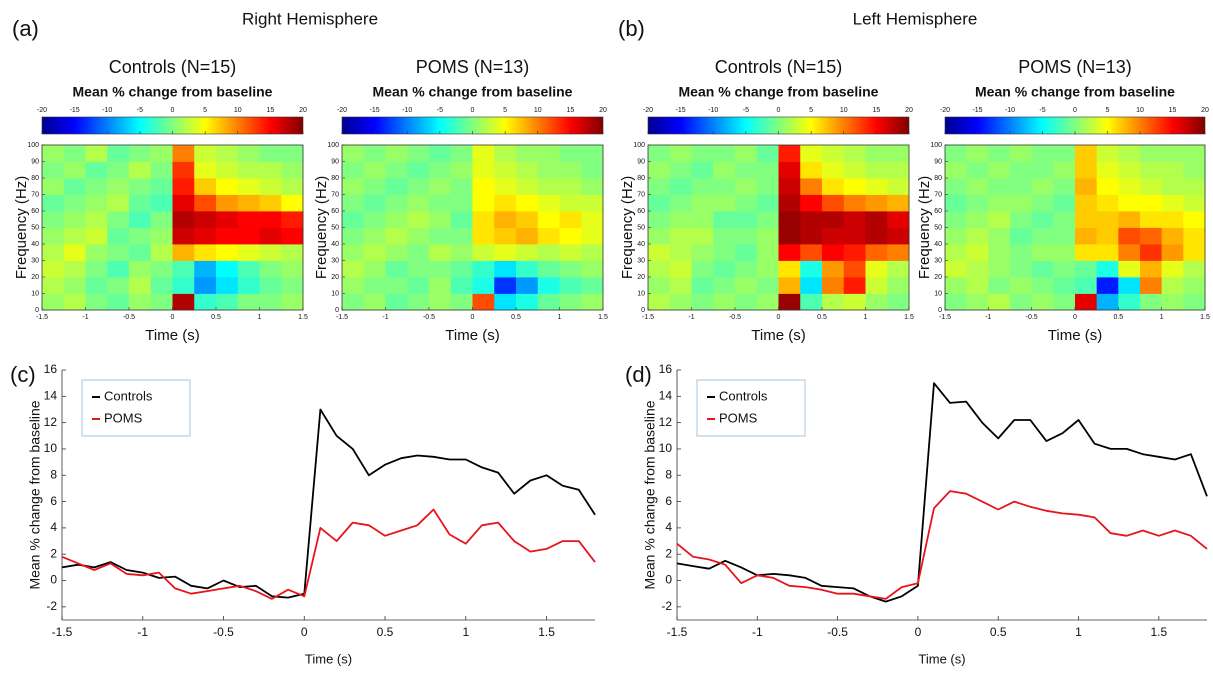 This screenshot has width=1213, height=678. What do you see at coordinates (1118, 317) in the screenshot?
I see `x-tick-label: 0.5` at bounding box center [1118, 317].